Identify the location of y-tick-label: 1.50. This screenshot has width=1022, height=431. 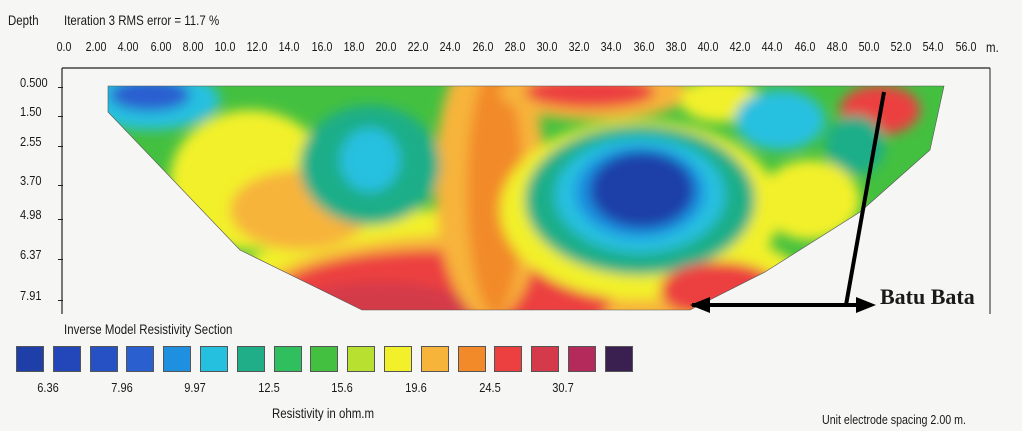
(31, 111).